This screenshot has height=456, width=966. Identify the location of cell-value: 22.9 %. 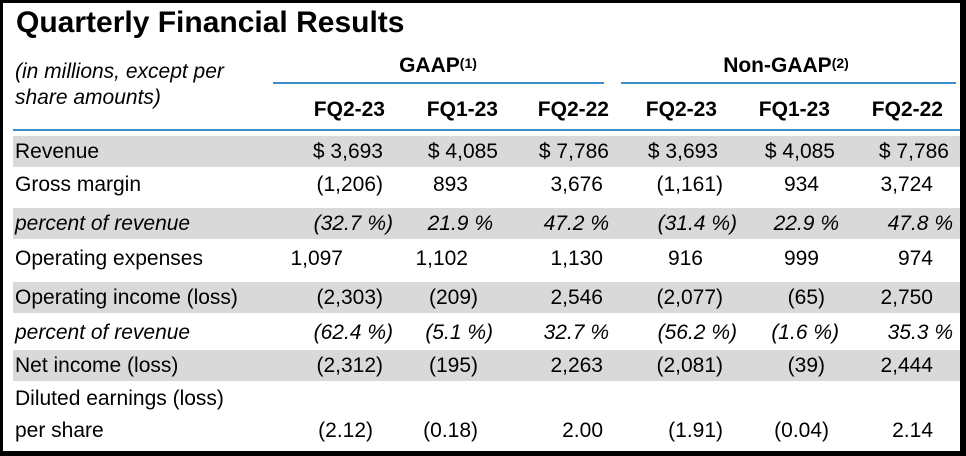
(806, 223).